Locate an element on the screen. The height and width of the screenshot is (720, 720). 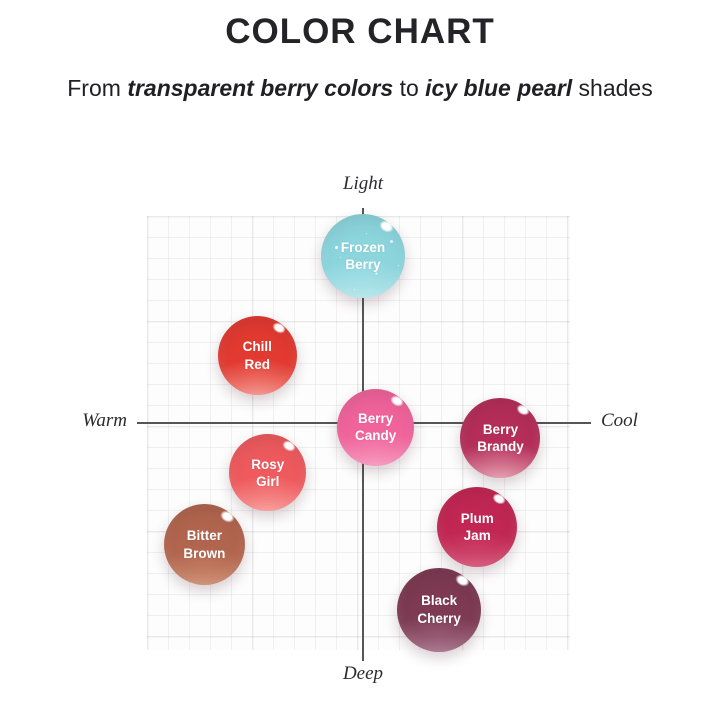
subtitle-emphasis: transparent berry colors is located at coordinates (260, 88).